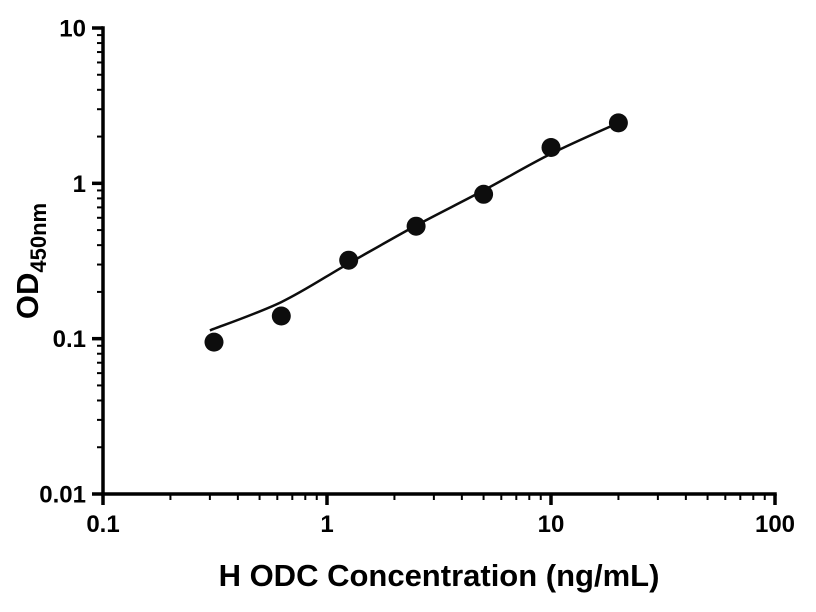 This screenshot has width=816, height=612. Describe the element at coordinates (102, 524) in the screenshot. I see `x-tick-label: 0.1` at that location.